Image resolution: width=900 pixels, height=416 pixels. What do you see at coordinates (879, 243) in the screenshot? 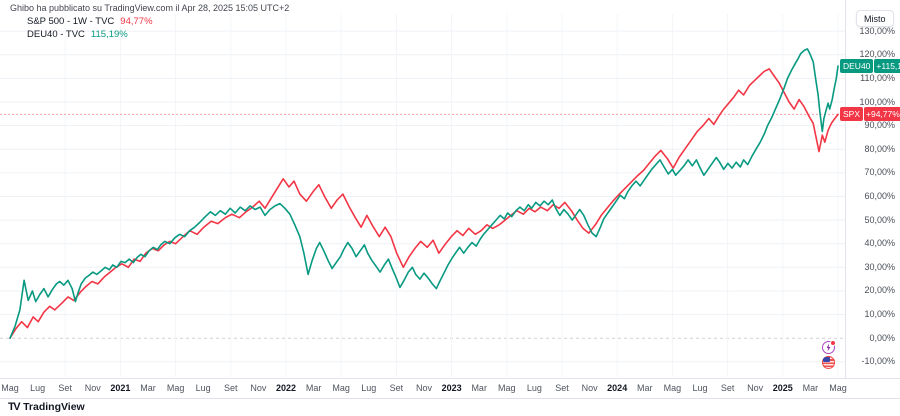
I see `price-tick: 40,00%` at bounding box center [879, 243].